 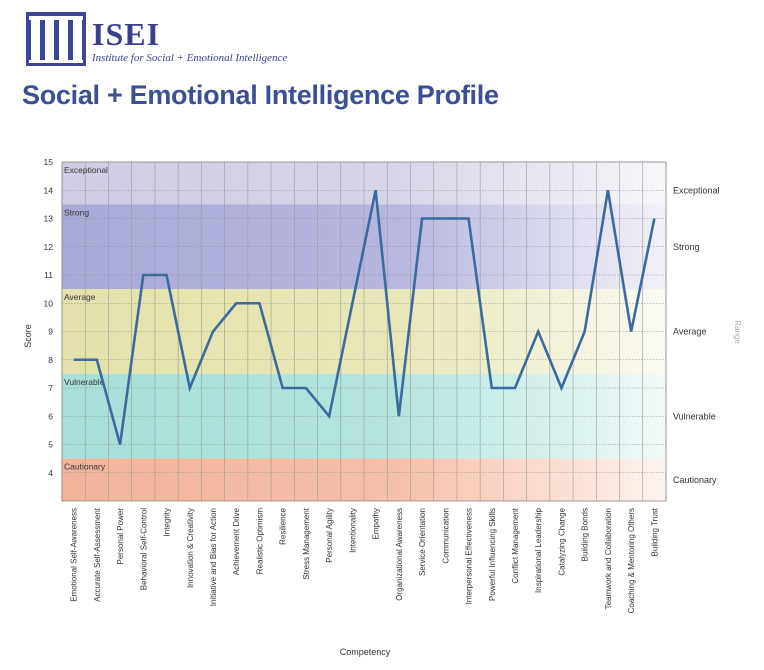 I want to click on x-tick-label: Catalyzing Change, so click(x=561, y=541).